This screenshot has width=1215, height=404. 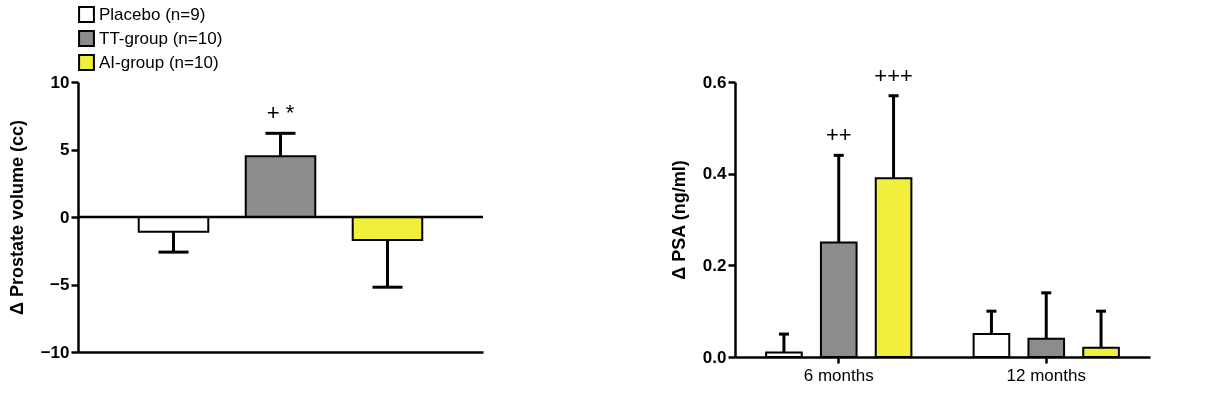 What do you see at coordinates (838, 135) in the screenshot?
I see `annotation: ++` at bounding box center [838, 135].